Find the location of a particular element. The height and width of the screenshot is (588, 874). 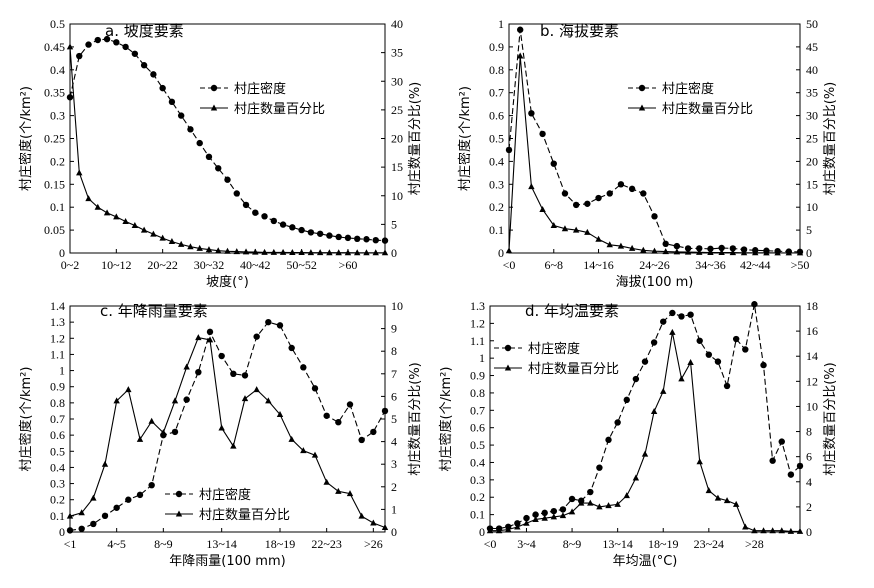

legend-percent-label: 村庄数量百分比 is located at coordinates (707, 109).